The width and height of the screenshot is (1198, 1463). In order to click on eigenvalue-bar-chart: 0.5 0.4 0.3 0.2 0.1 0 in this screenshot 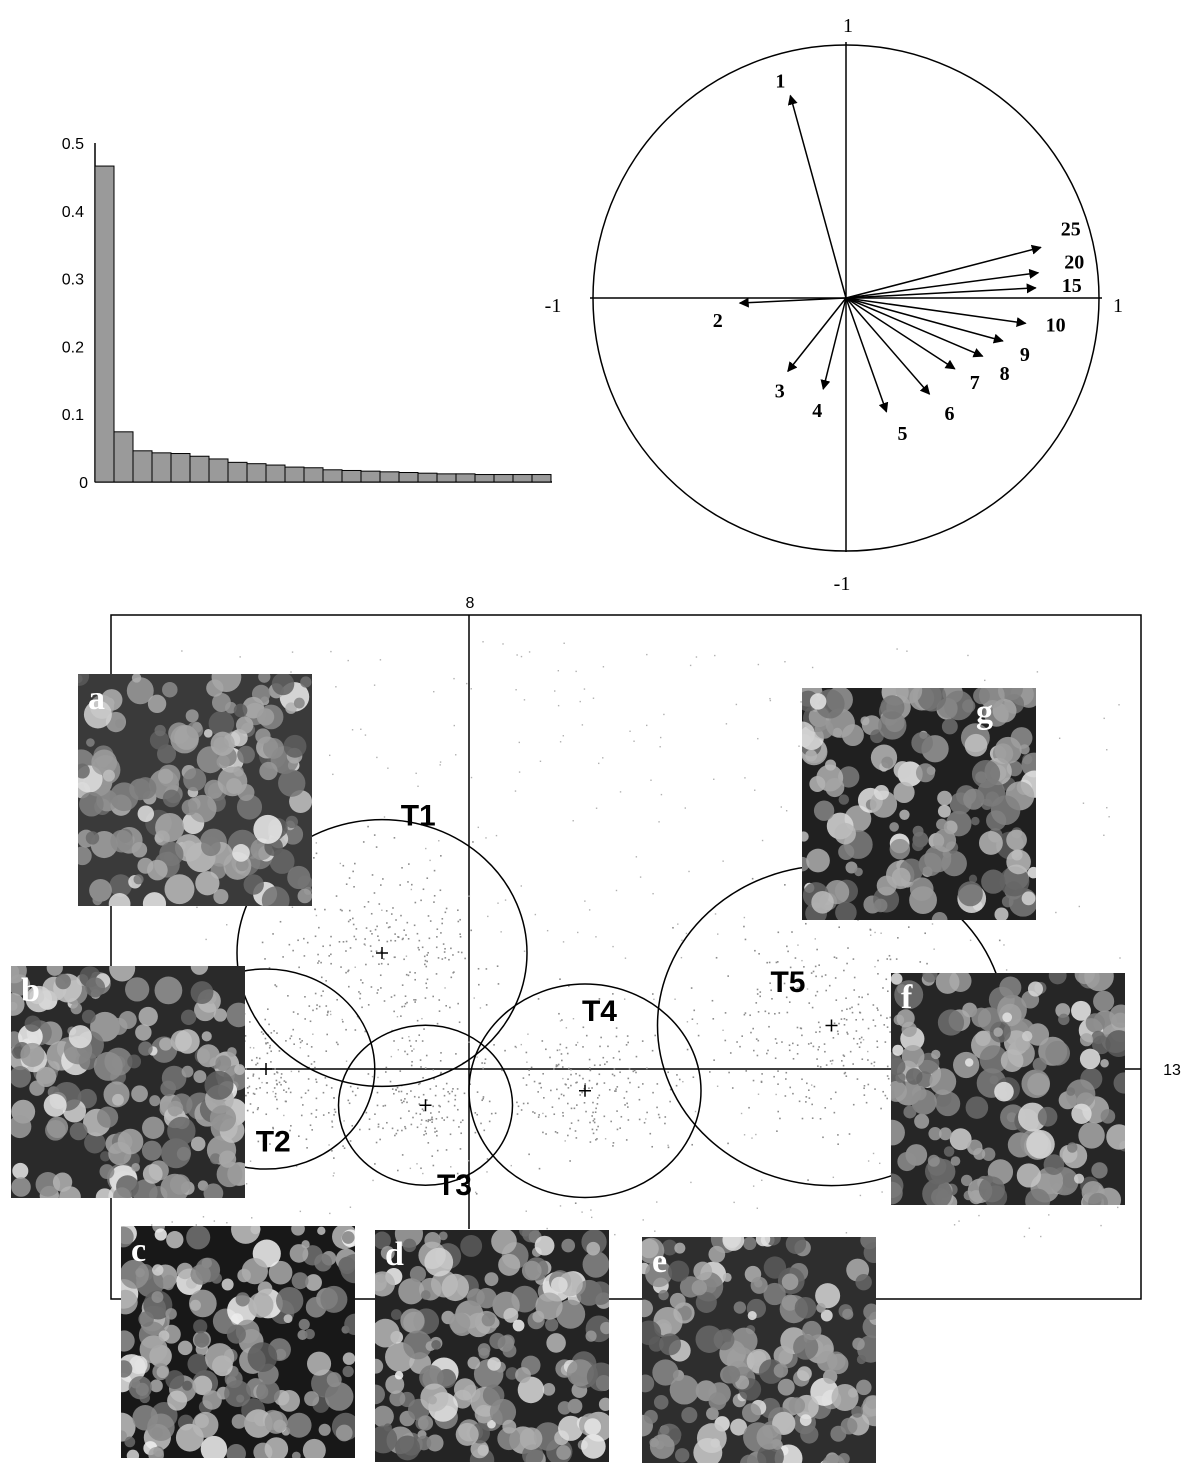, I will do `click(307, 314)`.